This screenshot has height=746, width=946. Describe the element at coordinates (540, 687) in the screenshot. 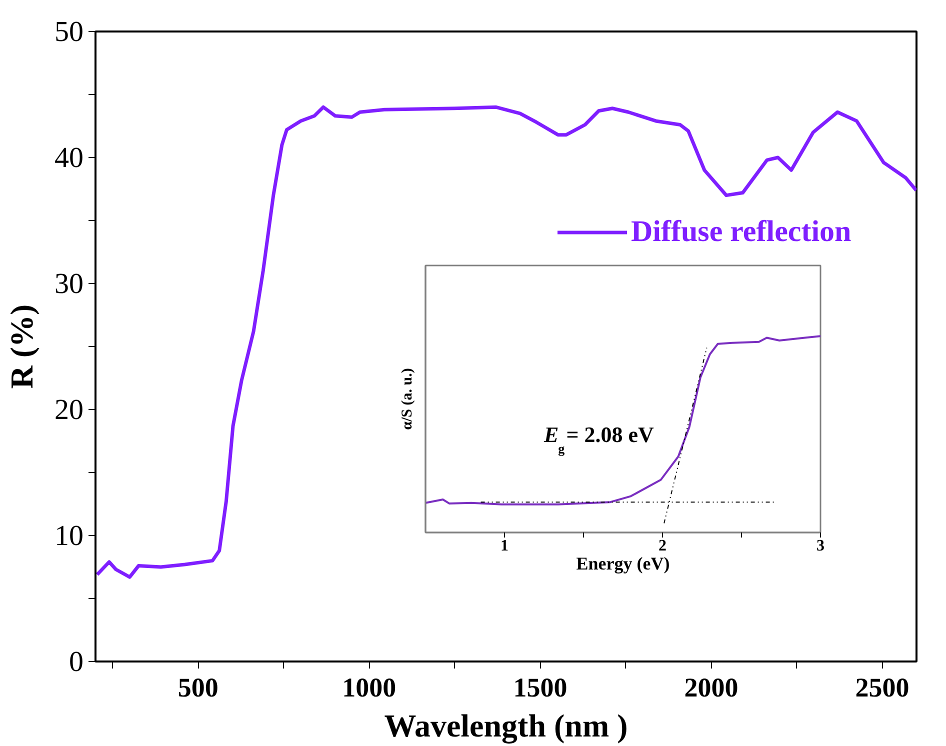

I see `x-tick-label: 1500` at that location.